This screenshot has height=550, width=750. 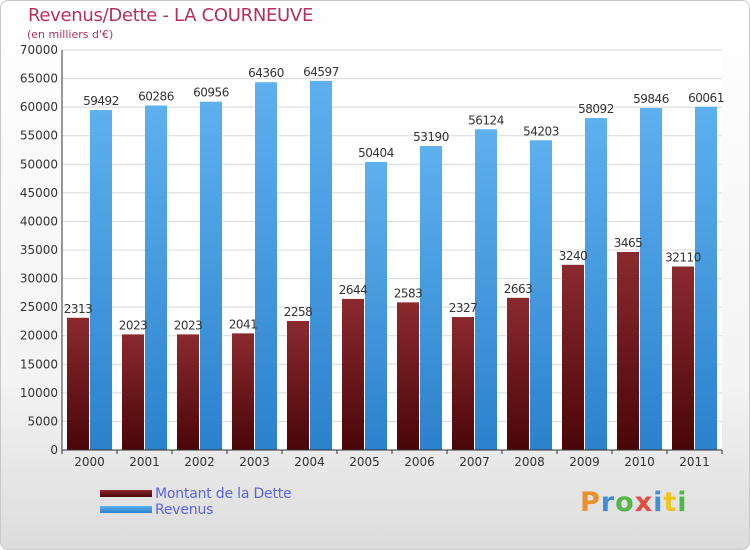 I want to click on y-tick-label: 25000, so click(x=39, y=307).